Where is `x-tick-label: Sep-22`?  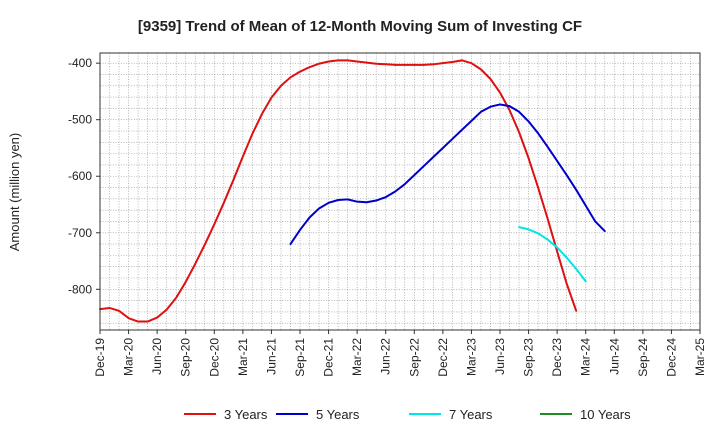
x-tick-label: Sep-22 is located at coordinates (414, 357).